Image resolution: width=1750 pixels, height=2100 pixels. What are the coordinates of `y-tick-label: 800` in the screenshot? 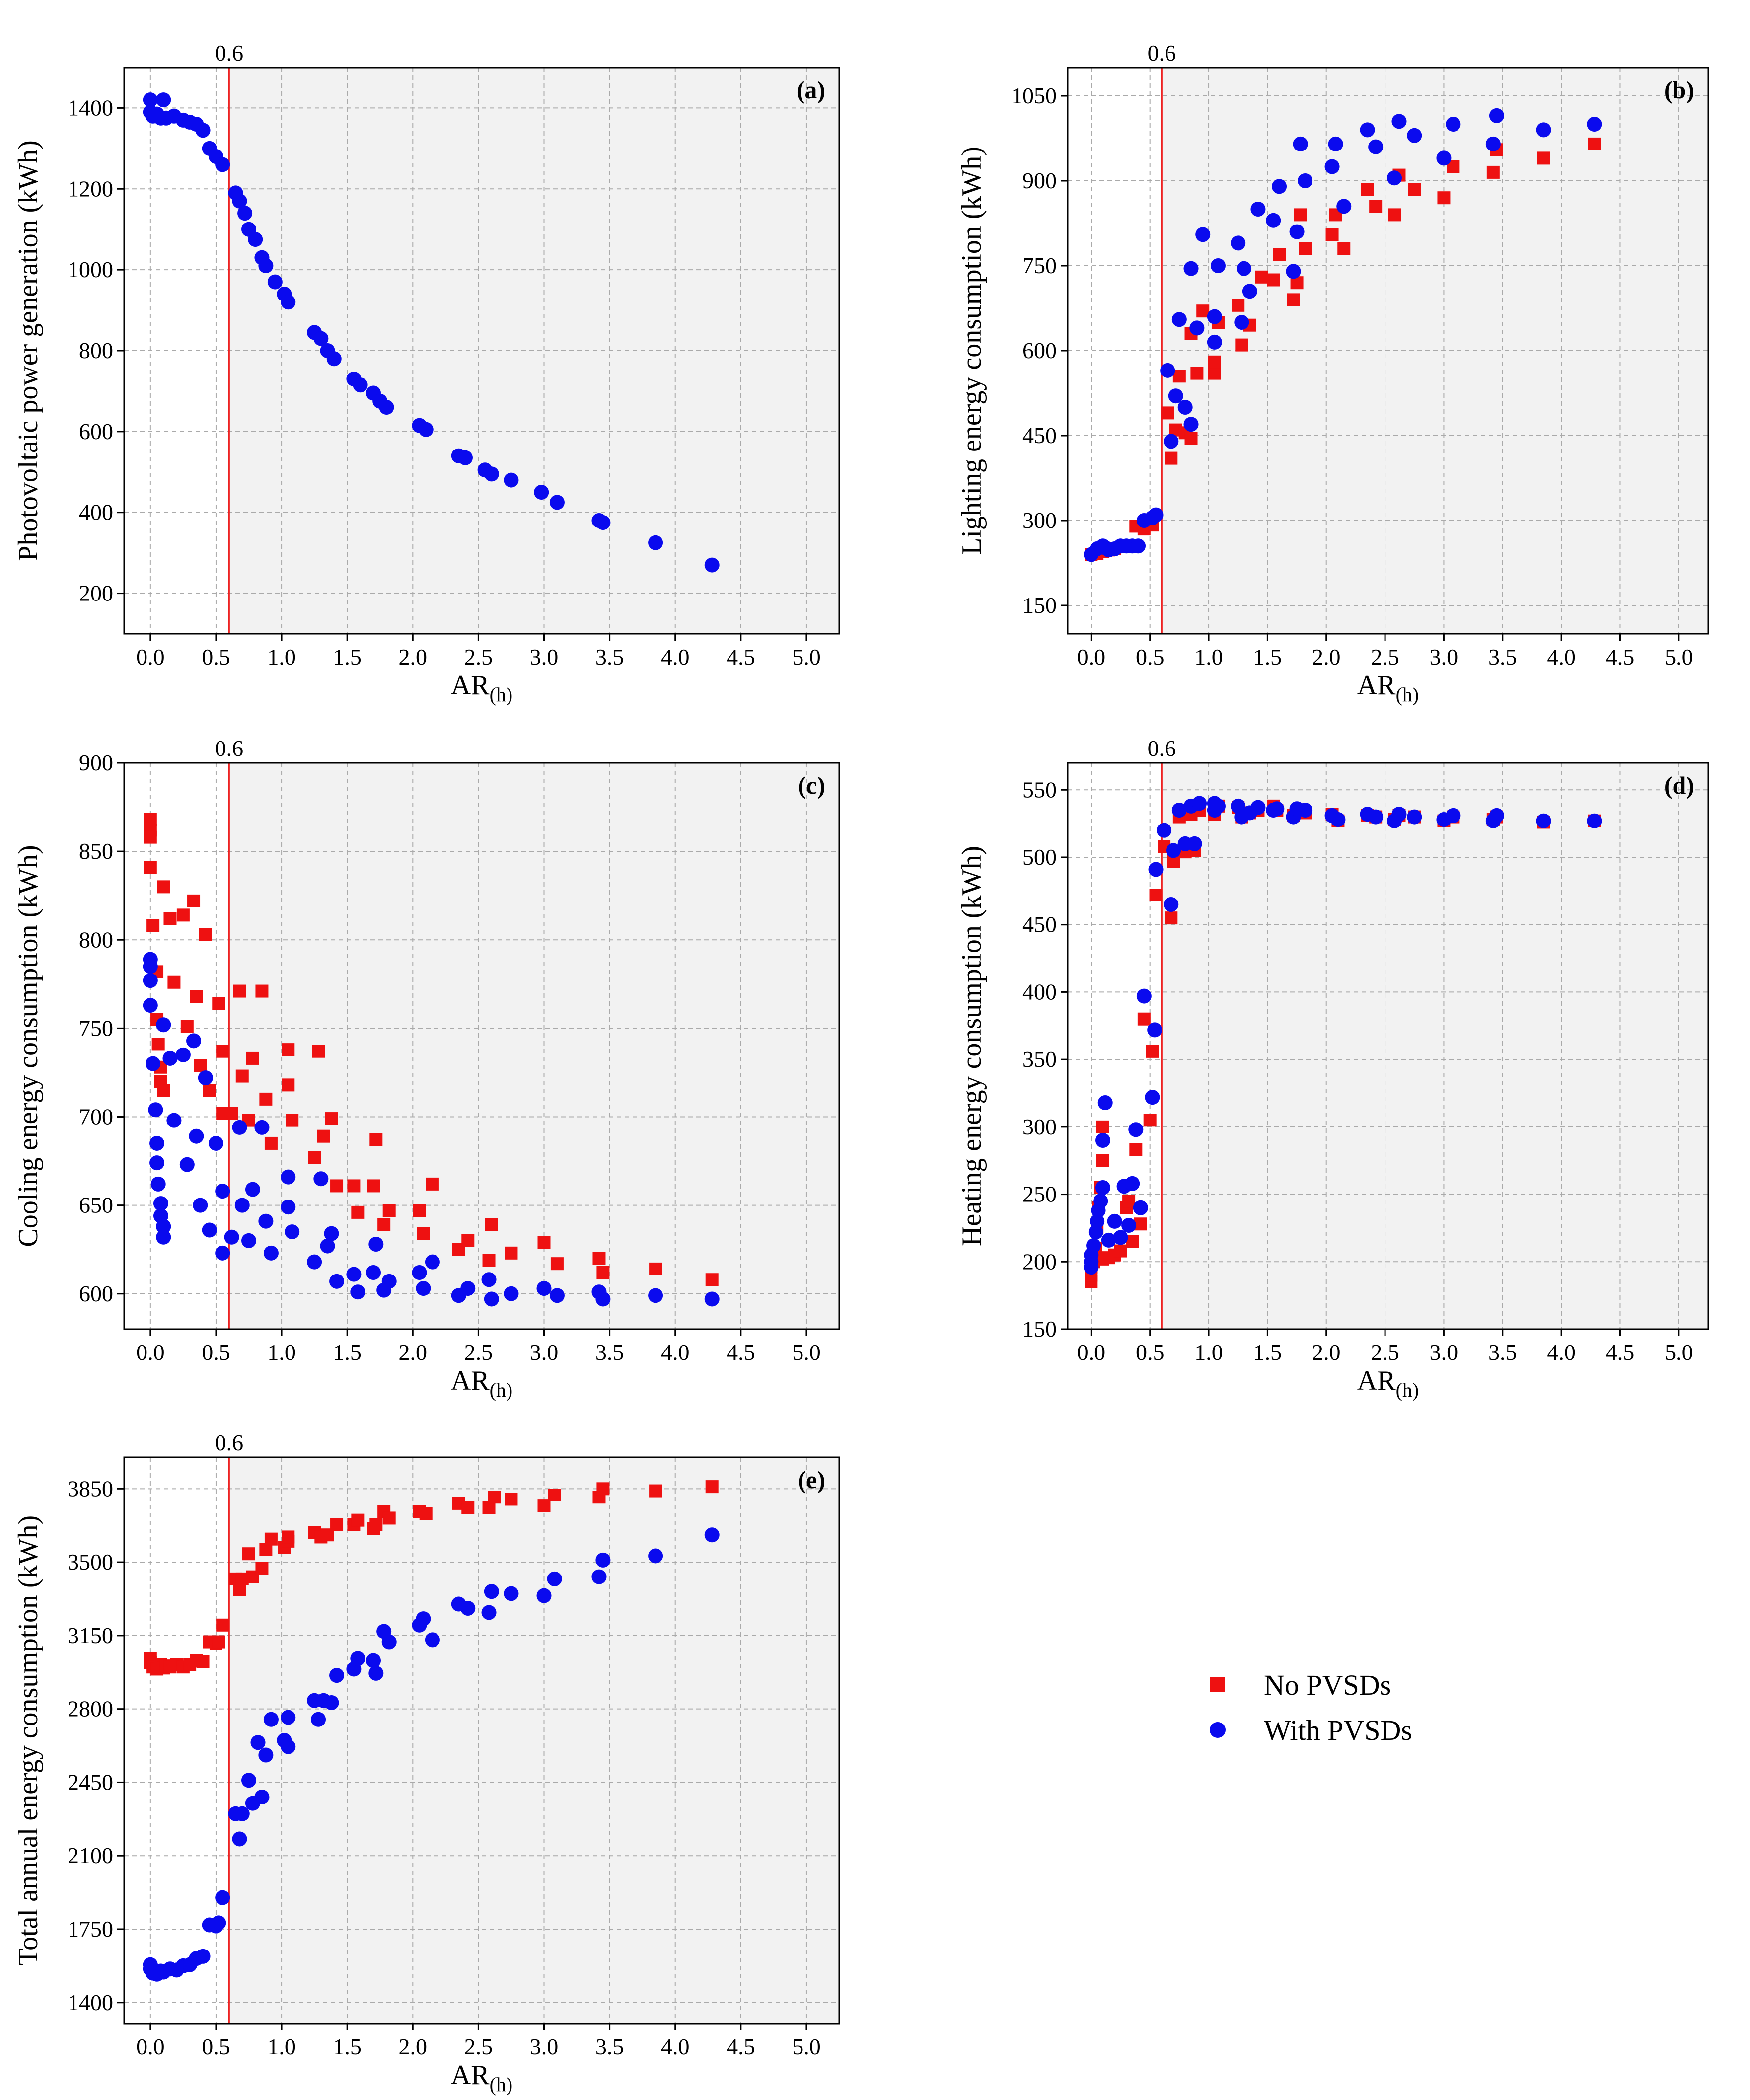 It's located at (96, 350).